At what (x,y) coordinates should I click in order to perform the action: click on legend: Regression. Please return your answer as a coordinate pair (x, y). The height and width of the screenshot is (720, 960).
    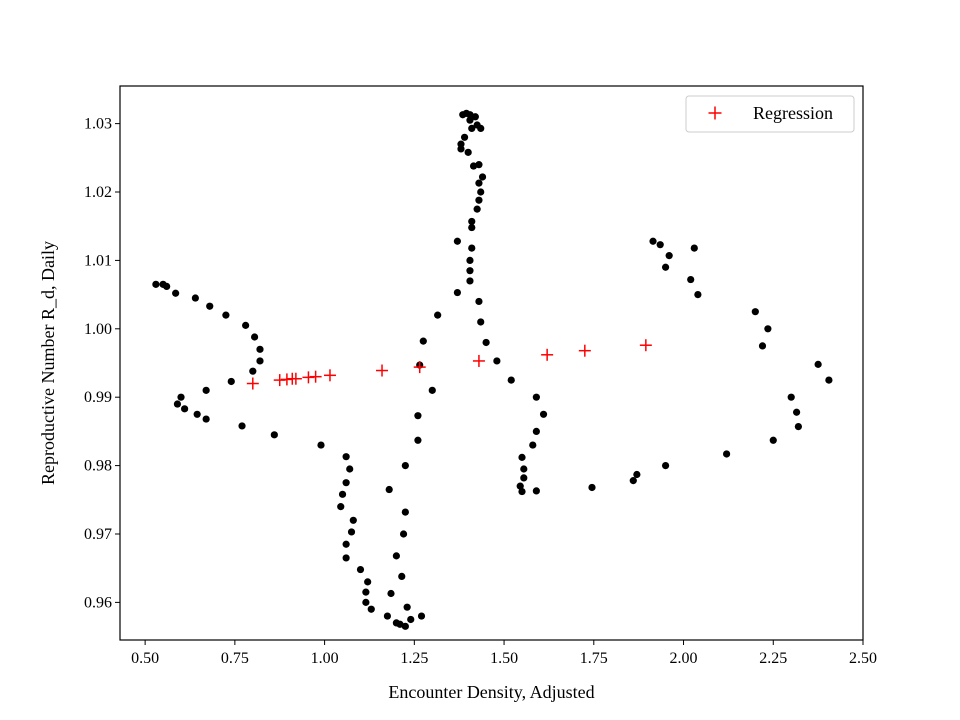
    Looking at the image, I should click on (770, 114).